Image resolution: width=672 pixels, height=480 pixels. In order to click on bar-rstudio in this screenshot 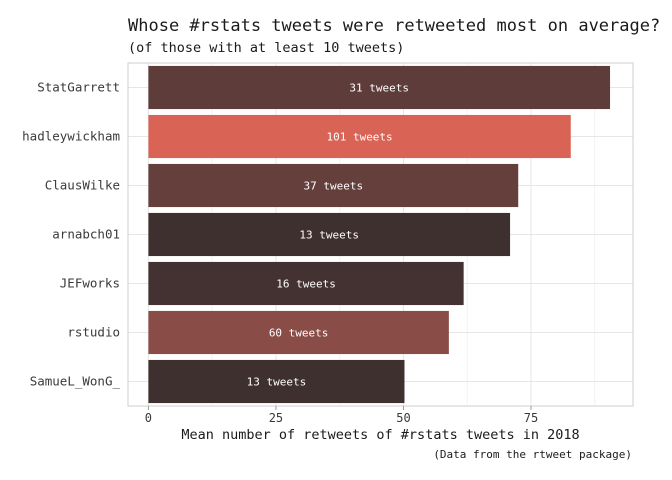, I will do `click(298, 332)`.